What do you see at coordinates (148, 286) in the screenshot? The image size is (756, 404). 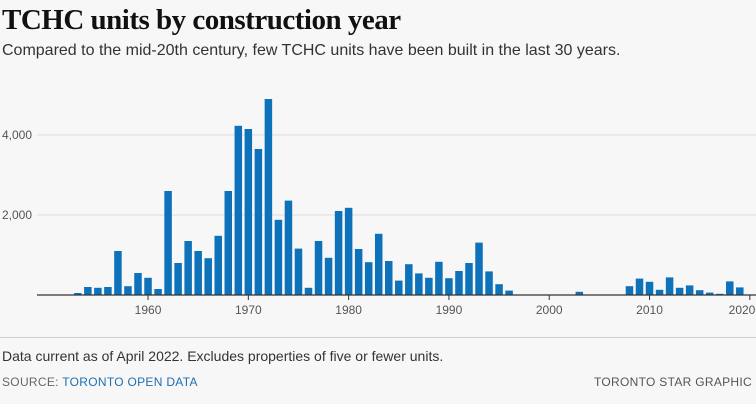 I see `bar-1960` at bounding box center [148, 286].